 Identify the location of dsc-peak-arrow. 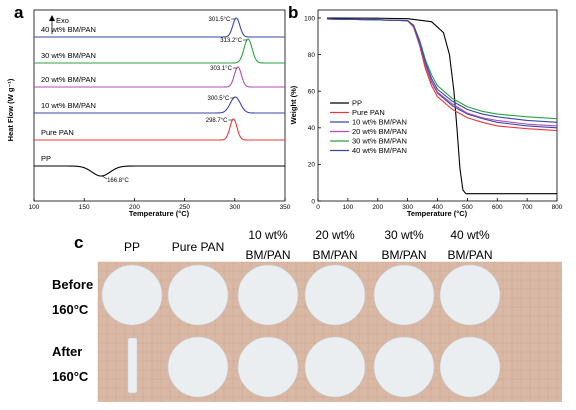
(104, 177).